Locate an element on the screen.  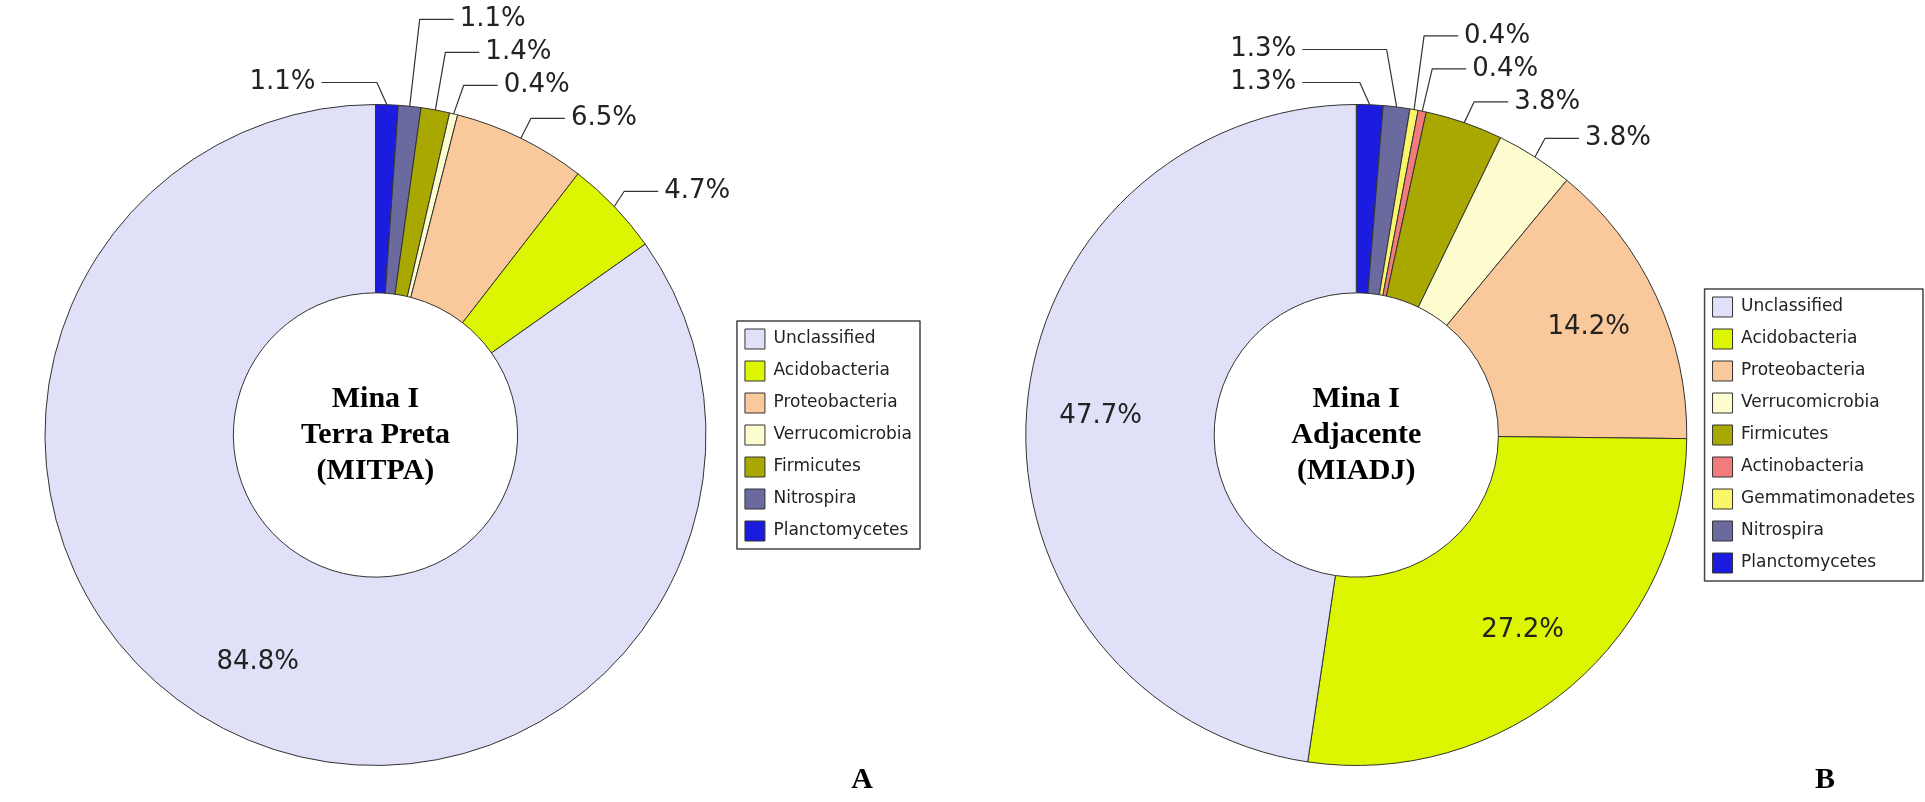
text: Mina I Adjacente (MIADJ) is located at coordinates (1356, 432).